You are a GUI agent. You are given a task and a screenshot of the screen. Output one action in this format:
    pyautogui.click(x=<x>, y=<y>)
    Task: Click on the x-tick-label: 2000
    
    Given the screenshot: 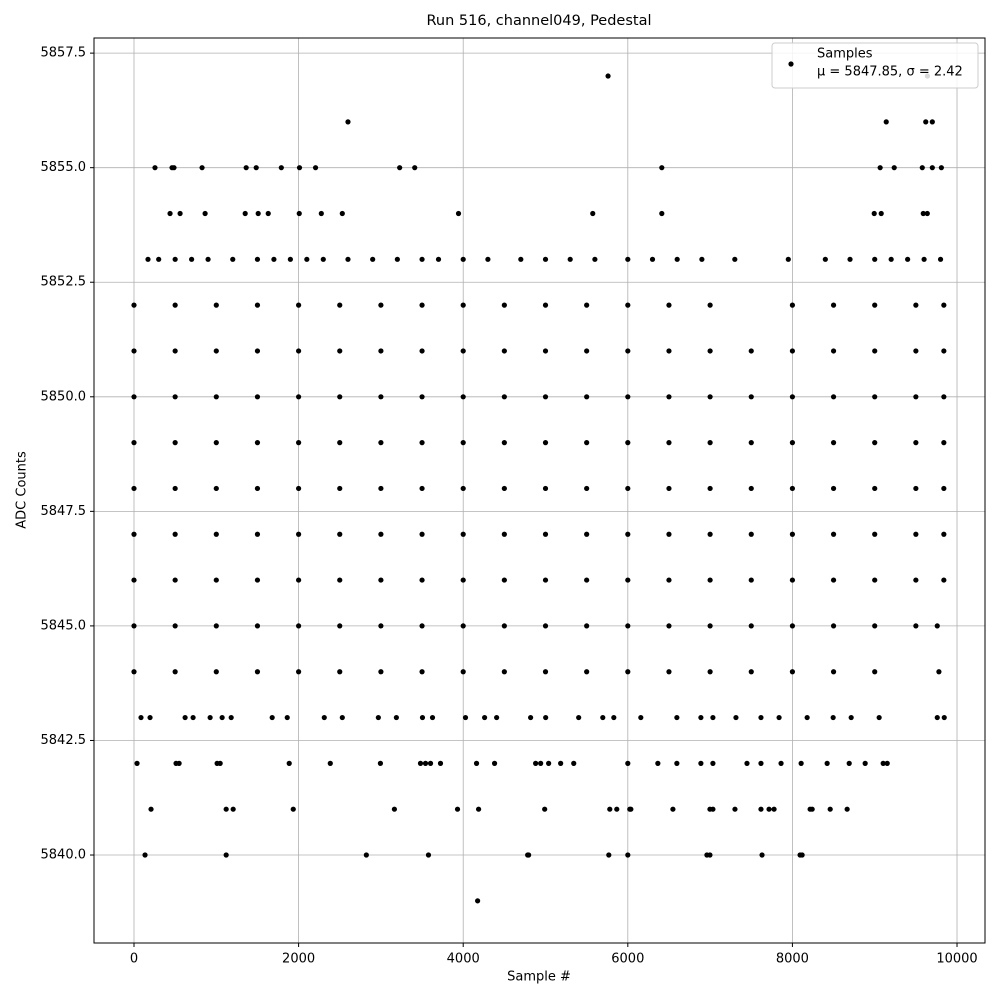 What is the action you would take?
    pyautogui.click(x=298, y=959)
    